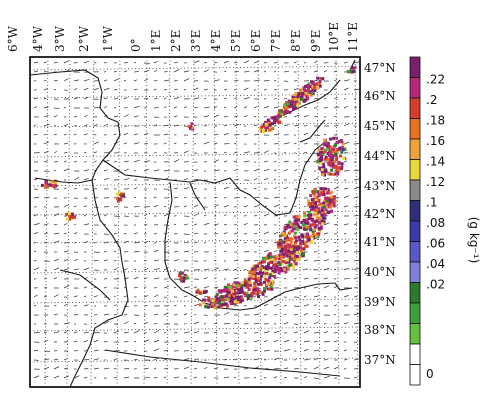 The image size is (500, 414). I want to click on lat-label: 41°N, so click(380, 242).